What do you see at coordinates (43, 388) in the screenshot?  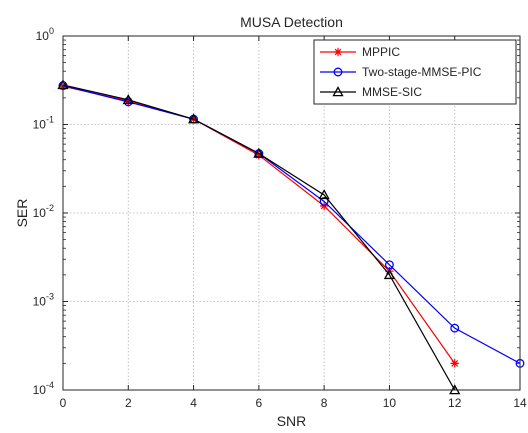 I see `y-tick-label: 10⁻⁴` at bounding box center [43, 388].